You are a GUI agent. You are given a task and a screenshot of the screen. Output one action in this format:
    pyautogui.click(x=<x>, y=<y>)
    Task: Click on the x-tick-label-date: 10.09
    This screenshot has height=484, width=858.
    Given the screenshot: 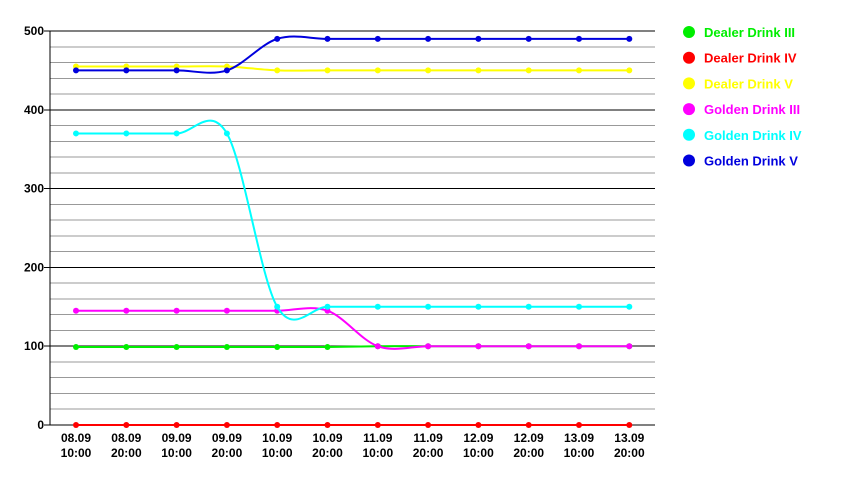 What is the action you would take?
    pyautogui.click(x=327, y=438)
    